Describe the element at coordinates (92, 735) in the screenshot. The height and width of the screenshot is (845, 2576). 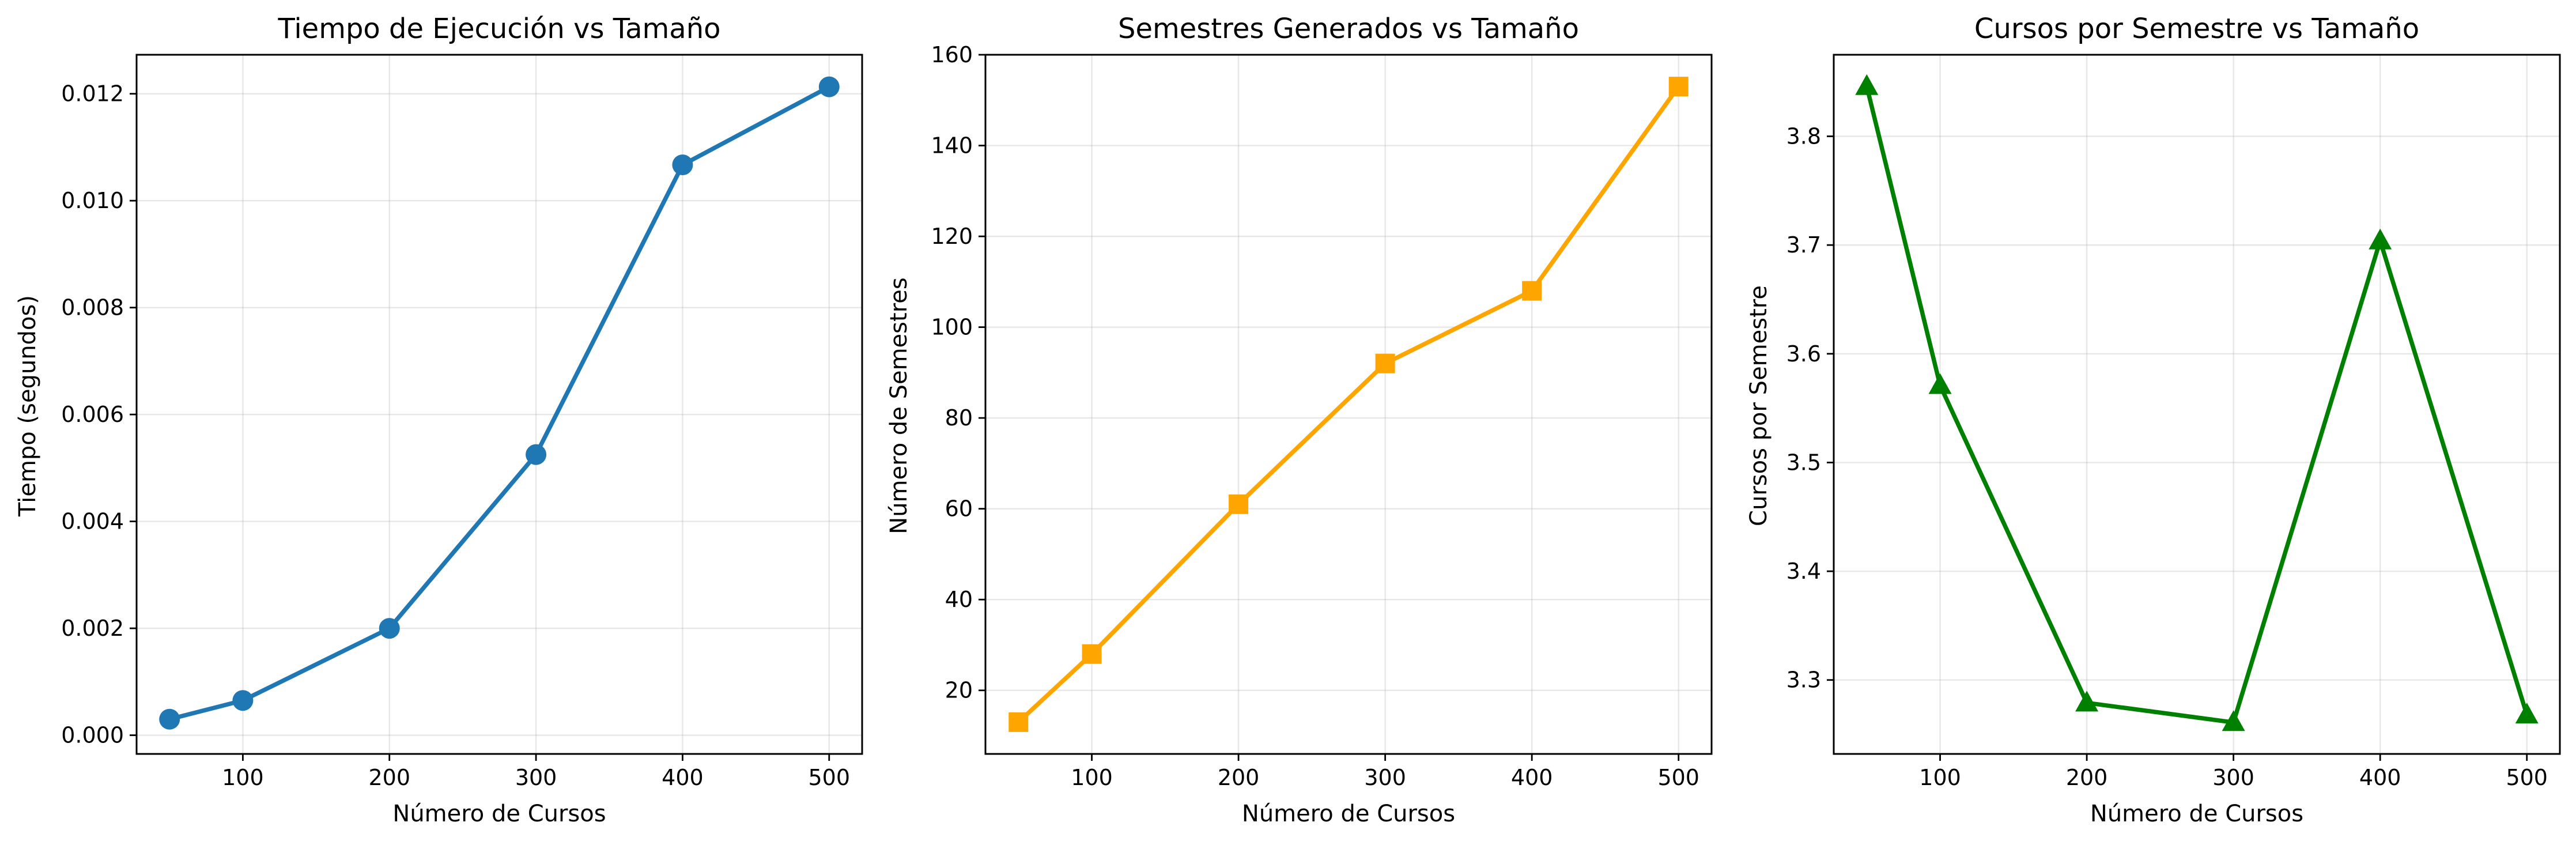
I see `chart-1-ytick-label-0: 0.000` at that location.